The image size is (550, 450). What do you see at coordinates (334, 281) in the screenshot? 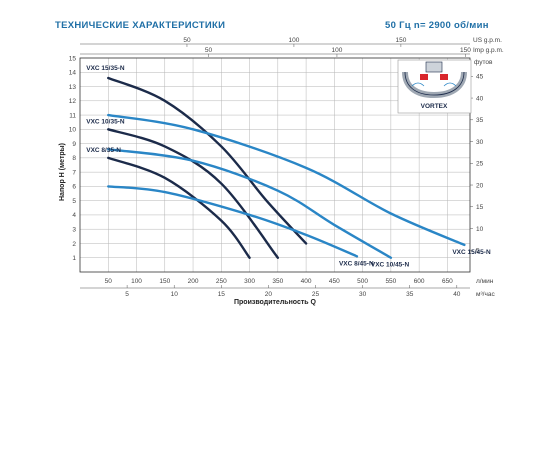
I see `x-tick-label: 450` at bounding box center [334, 281].